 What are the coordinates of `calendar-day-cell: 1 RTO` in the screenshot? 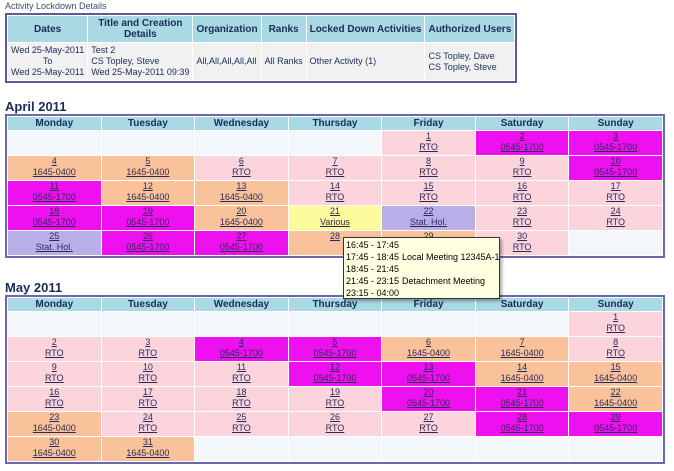 It's located at (615, 324).